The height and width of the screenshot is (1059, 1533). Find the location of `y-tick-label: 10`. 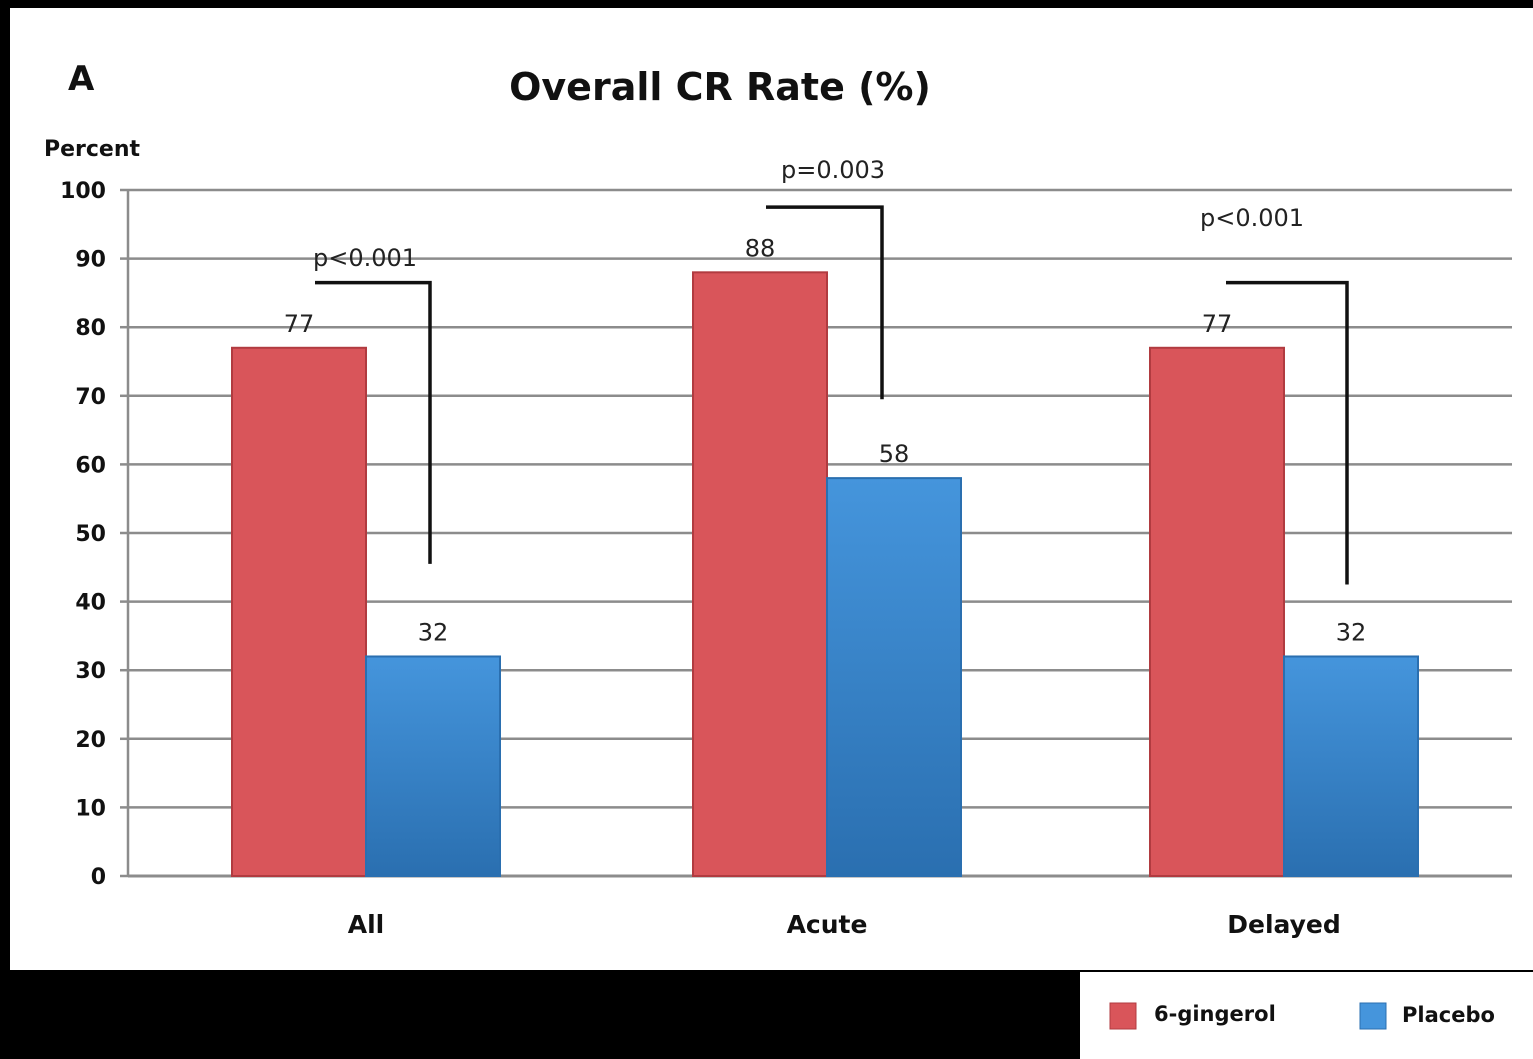

y-tick-label: 10 is located at coordinates (90, 808).